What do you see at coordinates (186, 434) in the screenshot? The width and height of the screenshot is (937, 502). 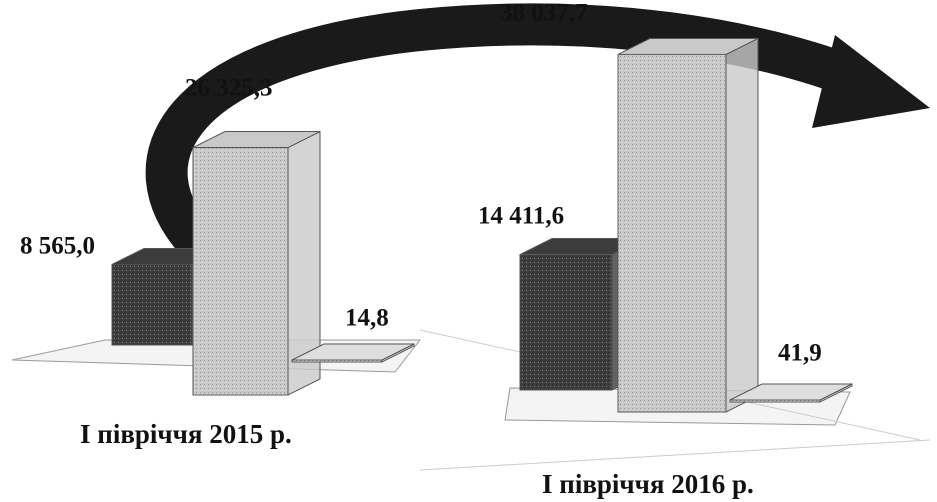 I see `category-label: І півріччя 2015 р.` at bounding box center [186, 434].